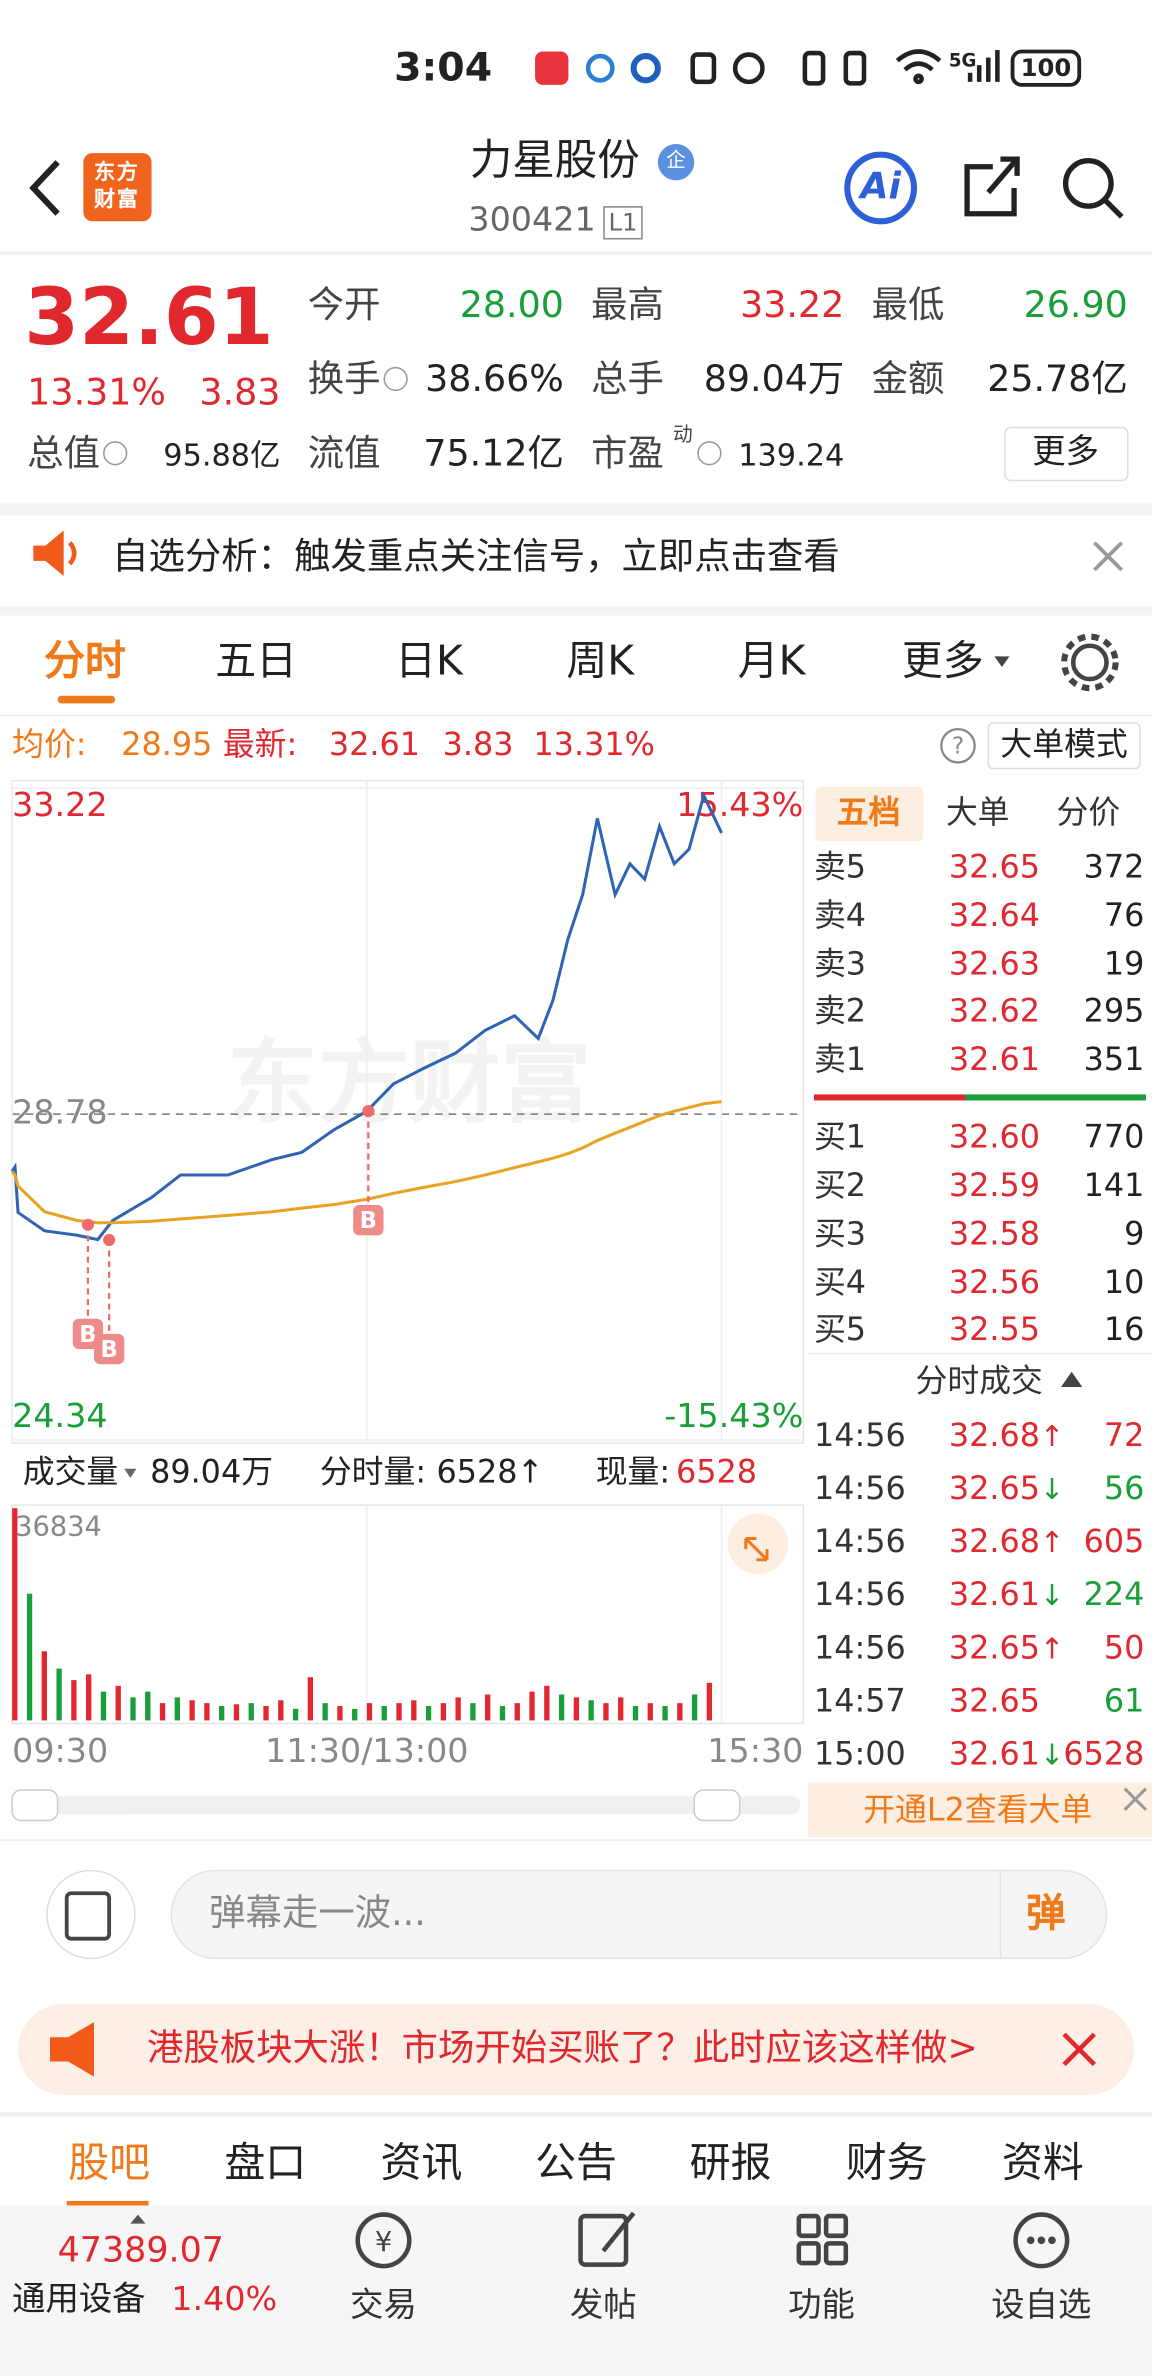 The image size is (1152, 2376). I want to click on yen-glyph: ¥, so click(383, 2242).